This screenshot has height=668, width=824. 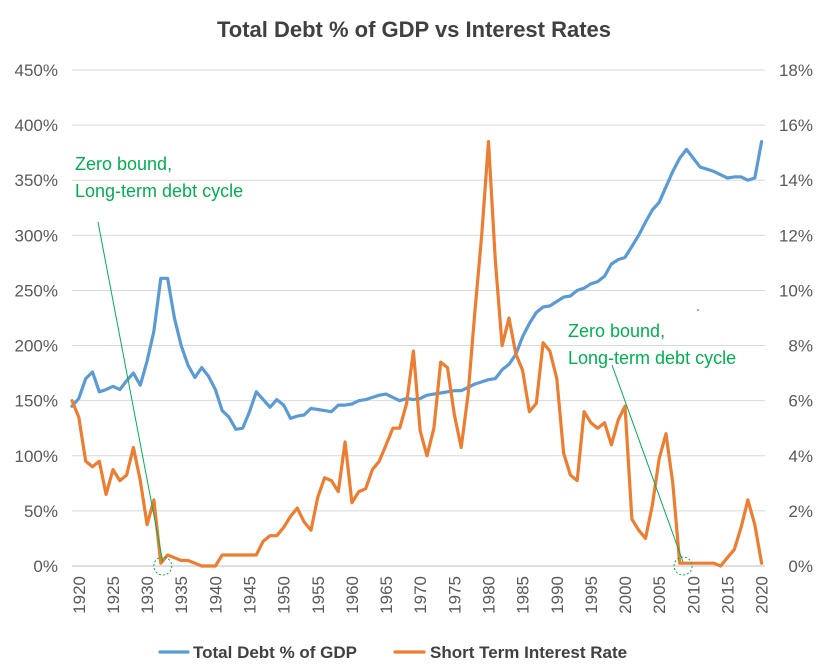 What do you see at coordinates (36, 125) in the screenshot?
I see `y-left-tick-label: 400%` at bounding box center [36, 125].